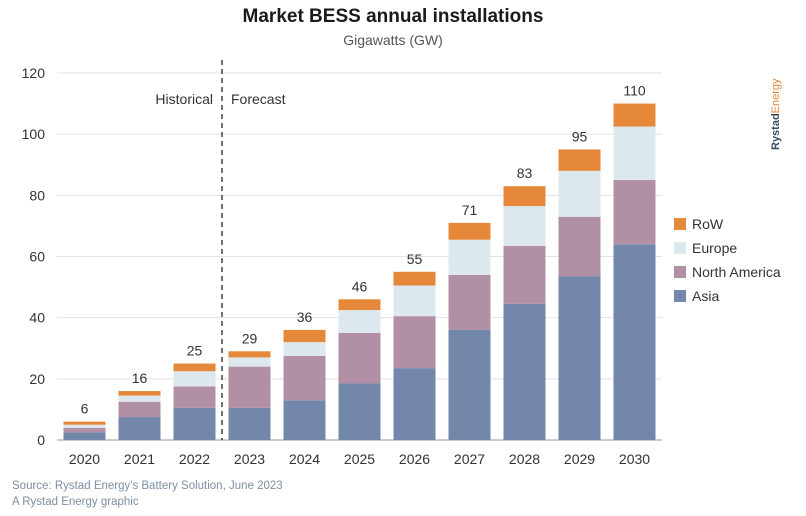 This screenshot has width=806, height=516. I want to click on legend-label: Europe, so click(714, 248).